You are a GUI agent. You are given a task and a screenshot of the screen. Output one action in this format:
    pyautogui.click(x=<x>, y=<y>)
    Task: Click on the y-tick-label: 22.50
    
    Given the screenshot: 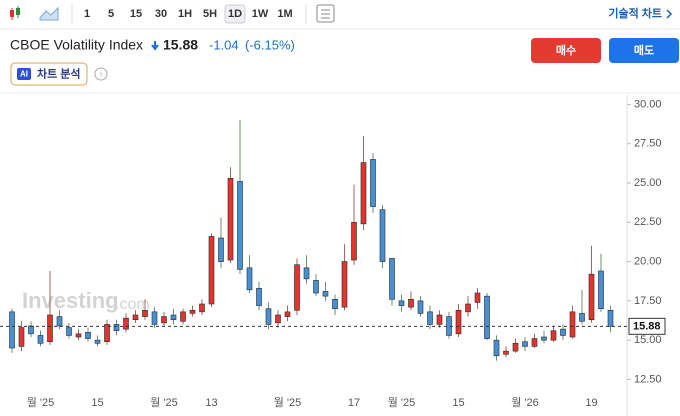 What is the action you would take?
    pyautogui.click(x=648, y=222)
    